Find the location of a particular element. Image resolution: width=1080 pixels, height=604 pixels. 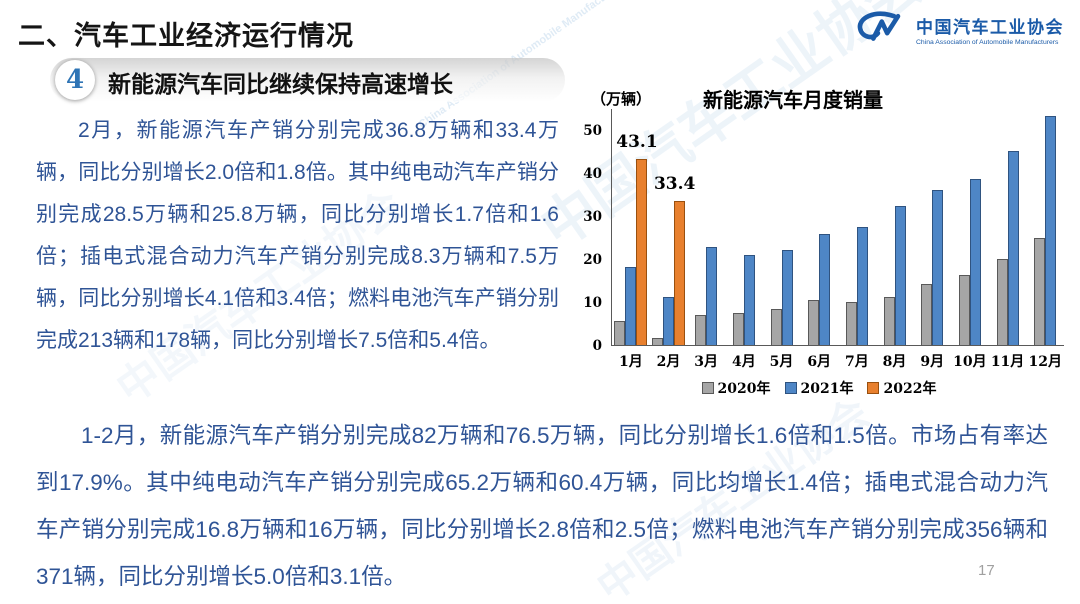

bar-2022年-1月 is located at coordinates (642, 252).